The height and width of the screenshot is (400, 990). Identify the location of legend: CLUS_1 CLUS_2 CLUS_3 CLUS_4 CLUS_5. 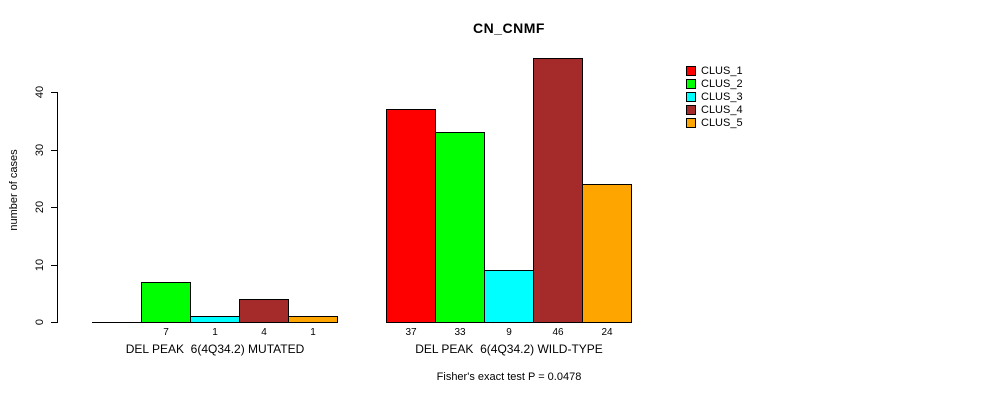
(714, 97).